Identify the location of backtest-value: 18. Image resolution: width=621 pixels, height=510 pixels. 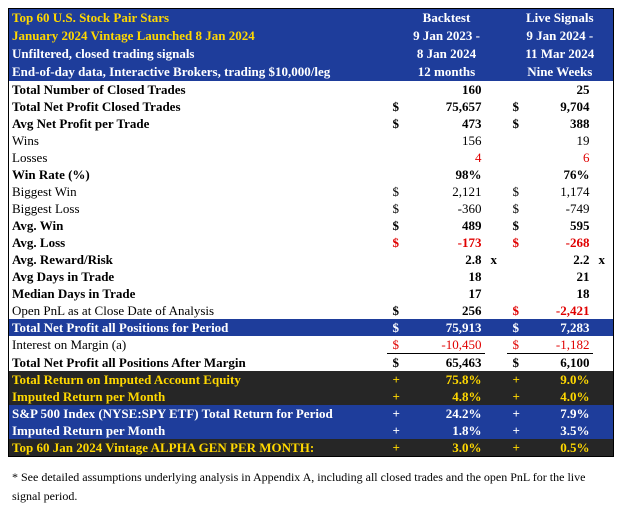
(475, 276).